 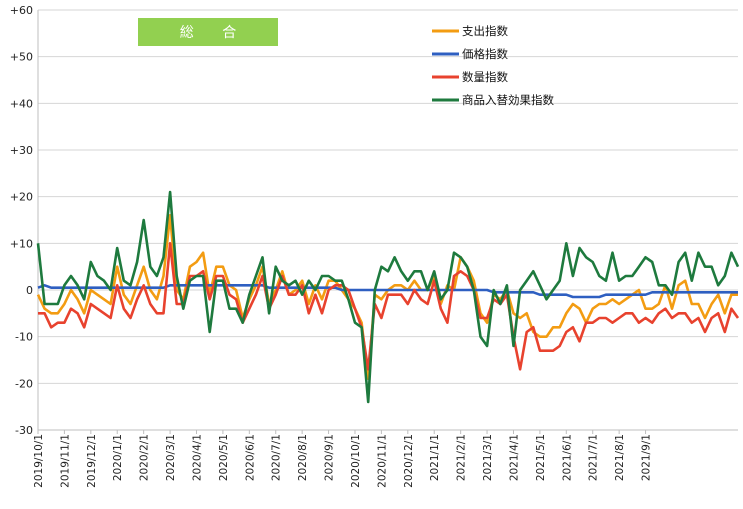 I want to click on x-tick-label: 2020/1/1, so click(x=118, y=457).